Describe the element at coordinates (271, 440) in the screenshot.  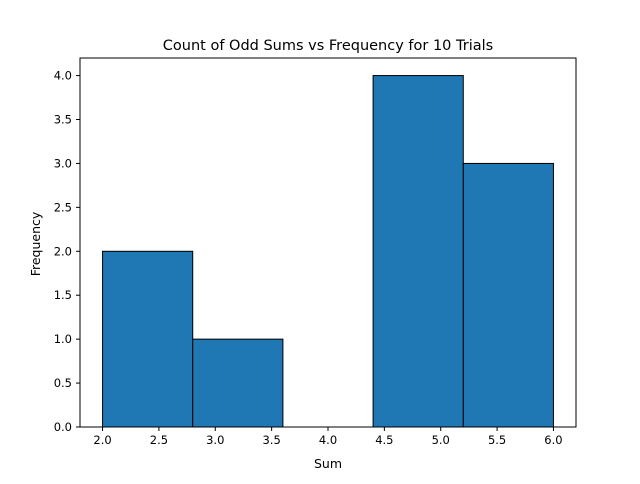
I see `x-tick-label: 3.5` at that location.